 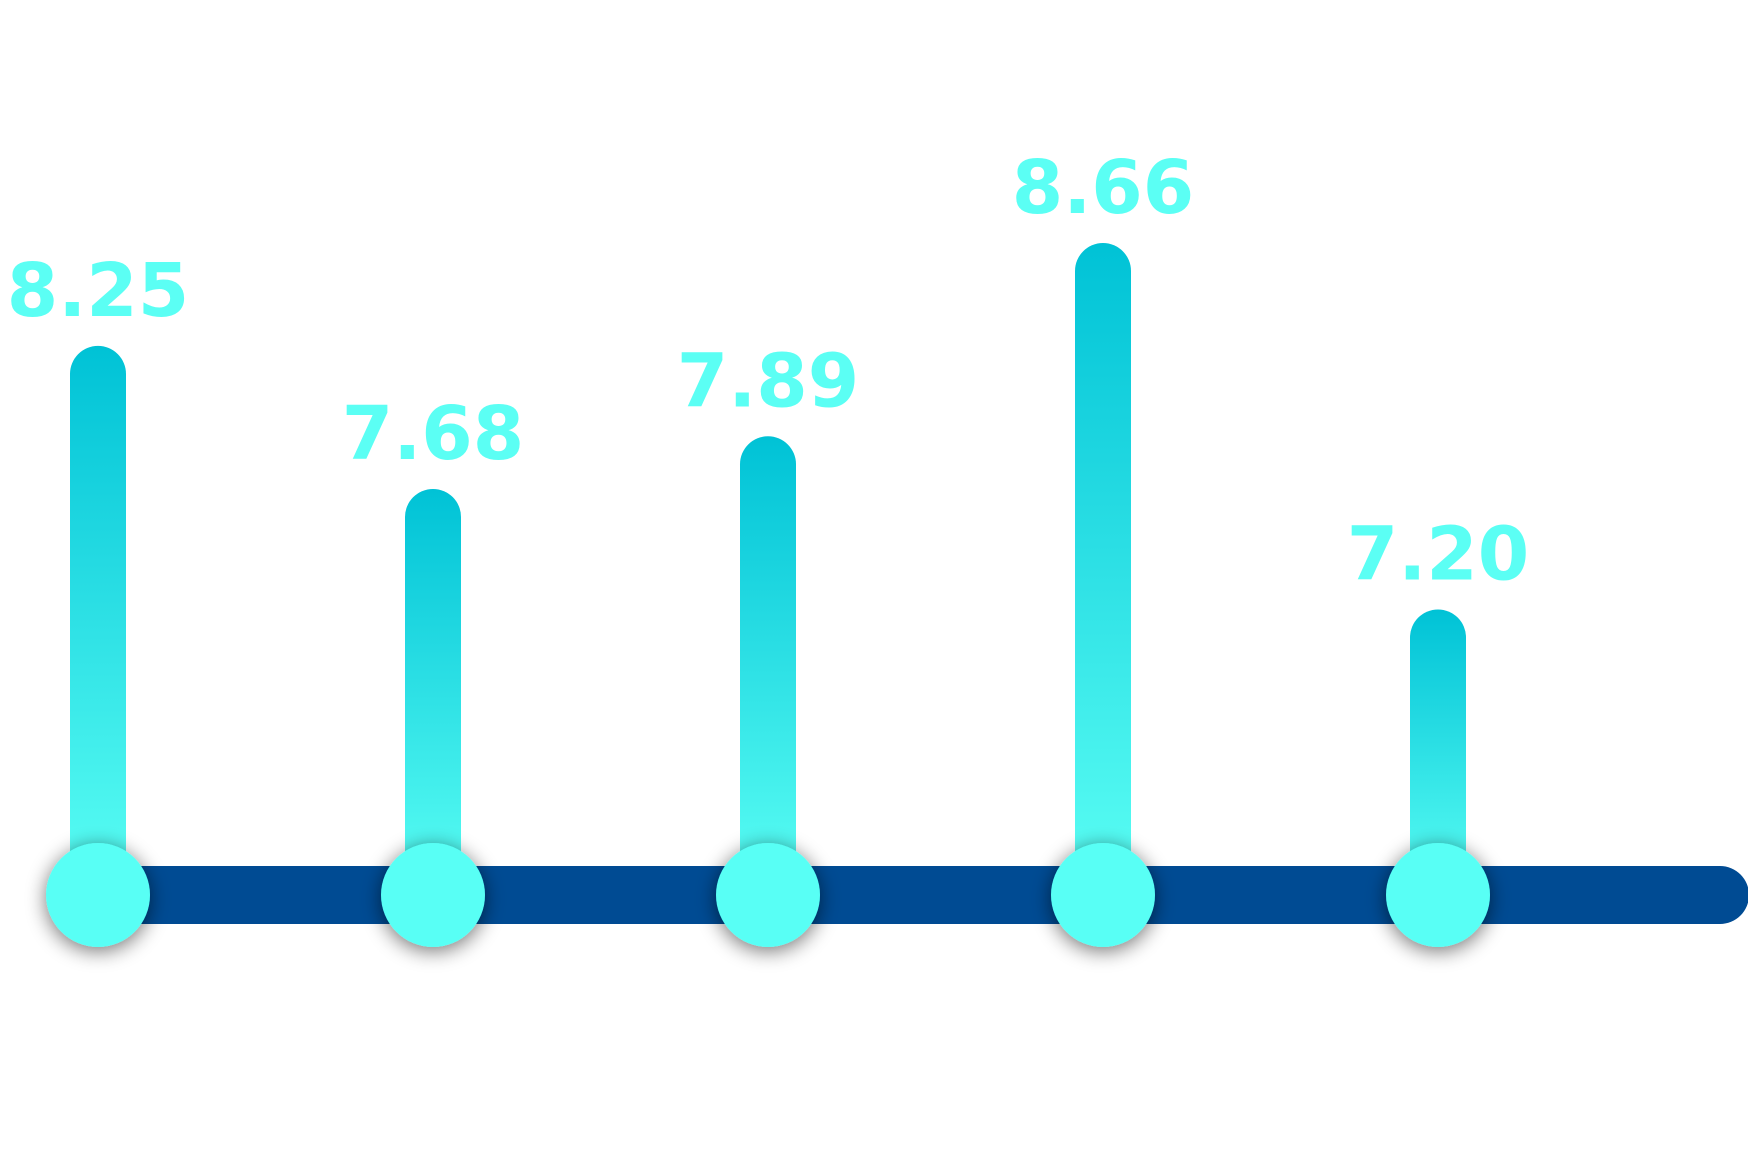 I want to click on markers-layer, so click(x=768, y=895).